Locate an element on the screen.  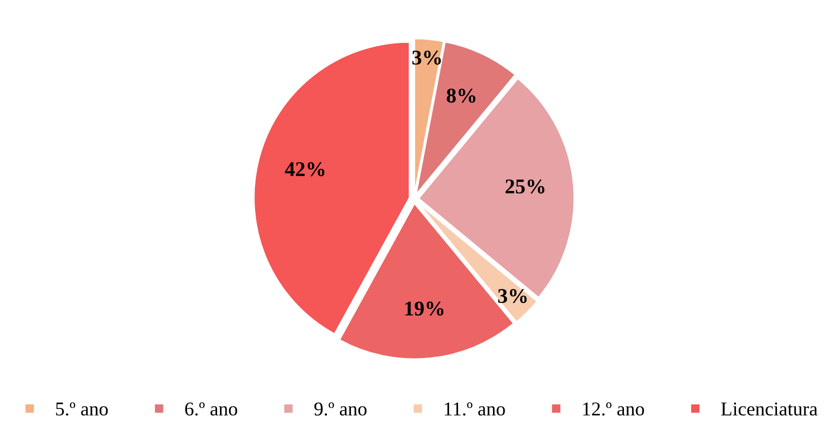
data-label: 19% is located at coordinates (424, 309).